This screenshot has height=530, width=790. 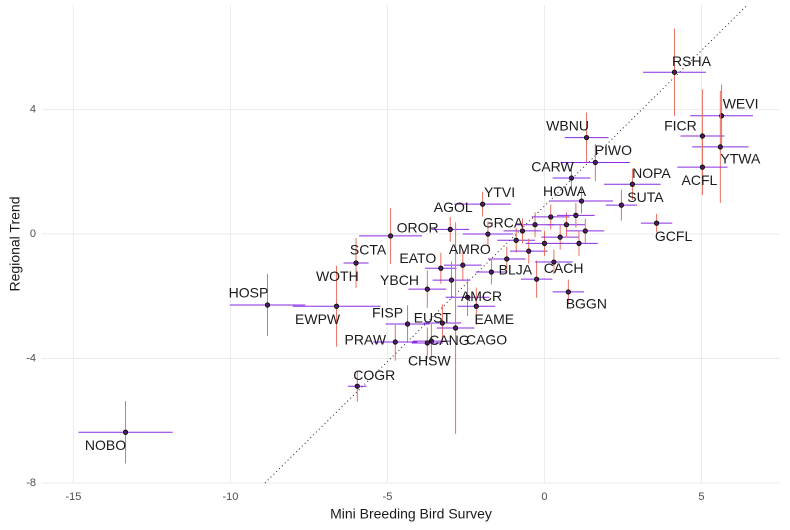 What do you see at coordinates (31, 358) in the screenshot?
I see `y-tick-label: -4` at bounding box center [31, 358].